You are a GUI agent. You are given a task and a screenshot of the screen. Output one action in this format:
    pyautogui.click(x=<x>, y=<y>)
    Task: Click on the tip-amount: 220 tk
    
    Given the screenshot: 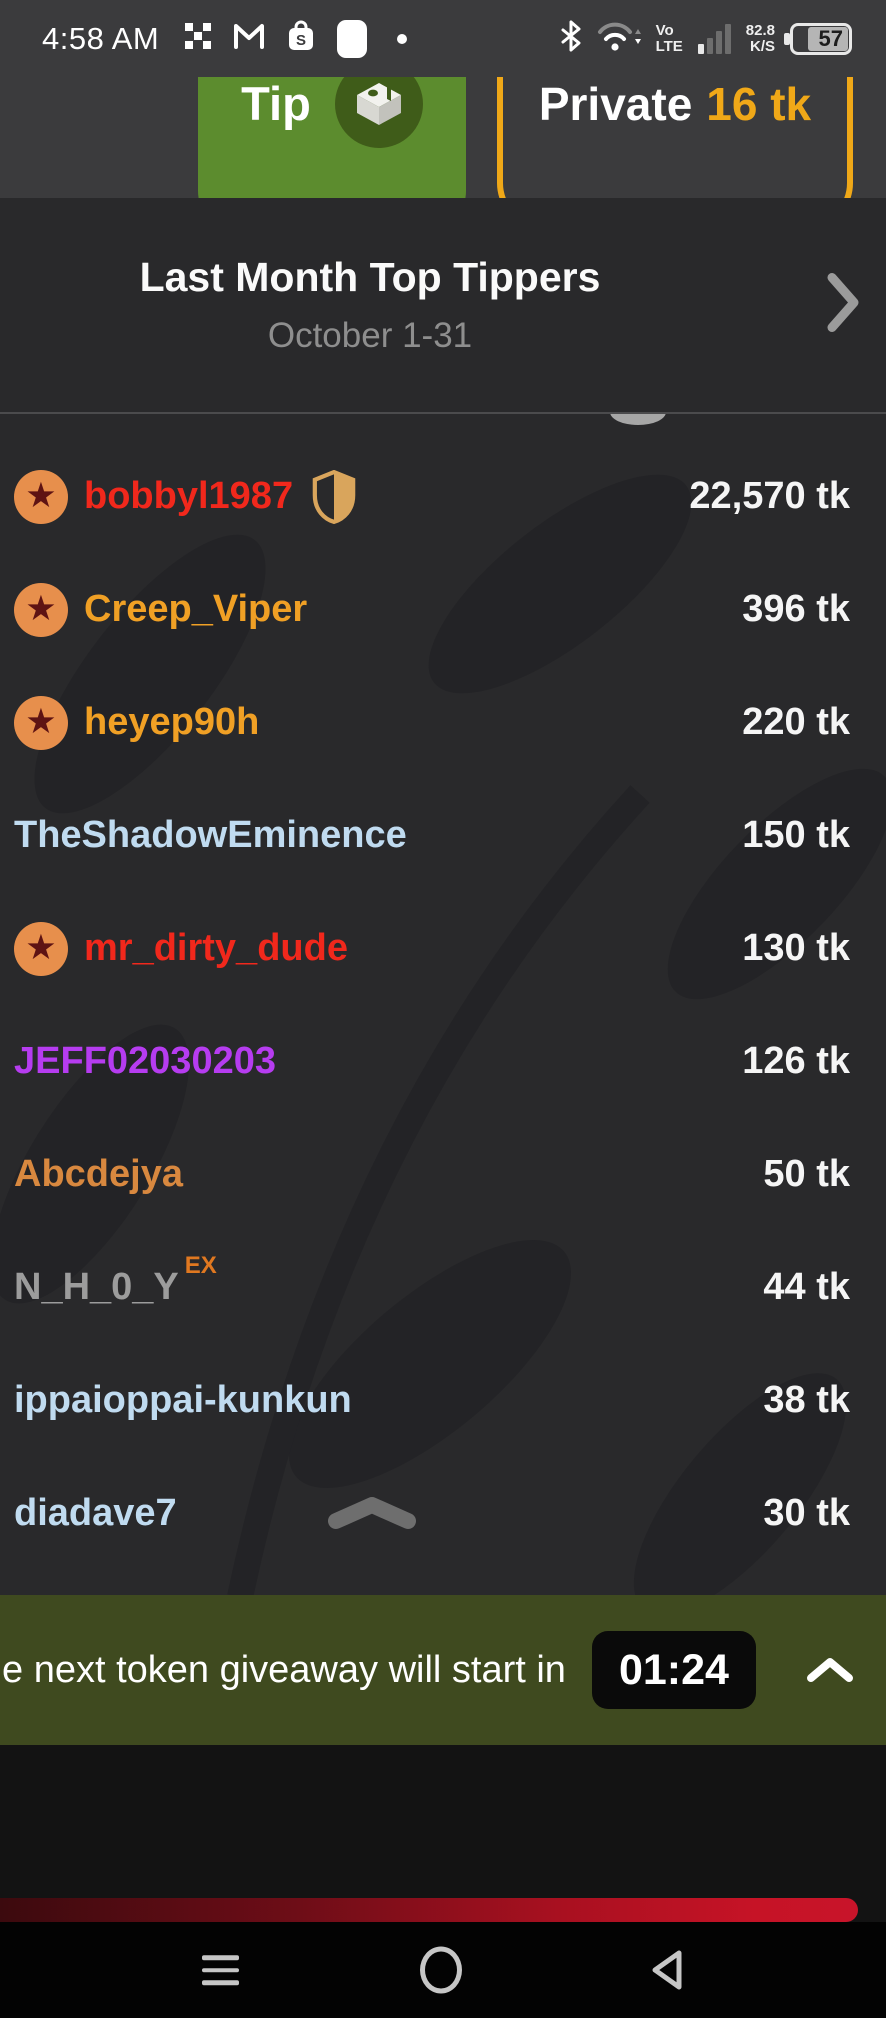 What is the action you would take?
    pyautogui.click(x=796, y=722)
    